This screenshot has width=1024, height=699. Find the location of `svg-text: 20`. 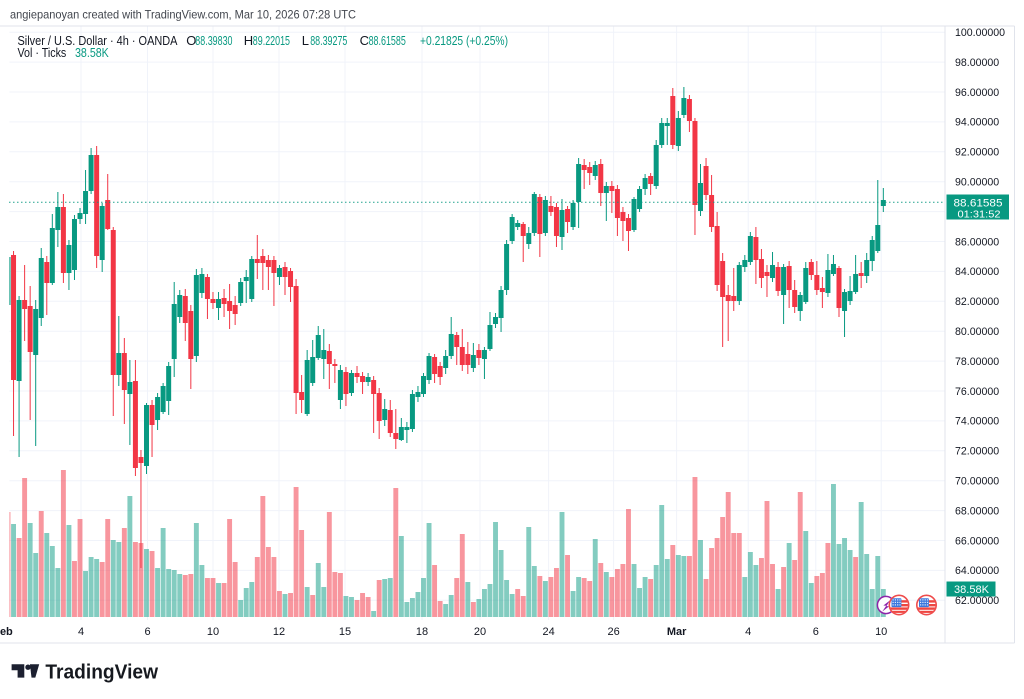

svg-text: 20 is located at coordinates (480, 632).